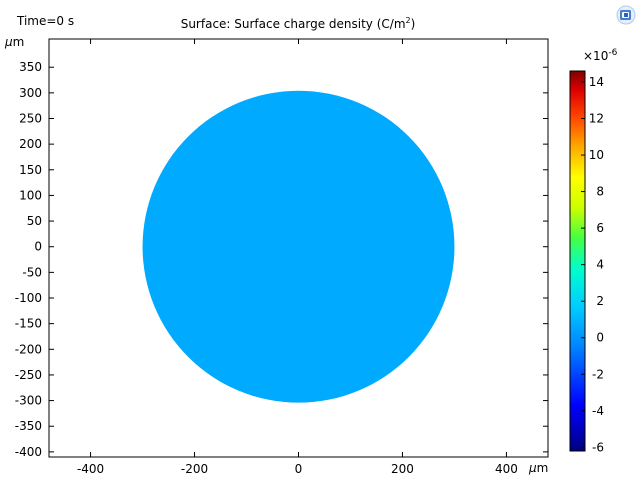 The width and height of the screenshot is (640, 480). Describe the element at coordinates (408, 20) in the screenshot. I see `plot-title-superscript: 2` at that location.